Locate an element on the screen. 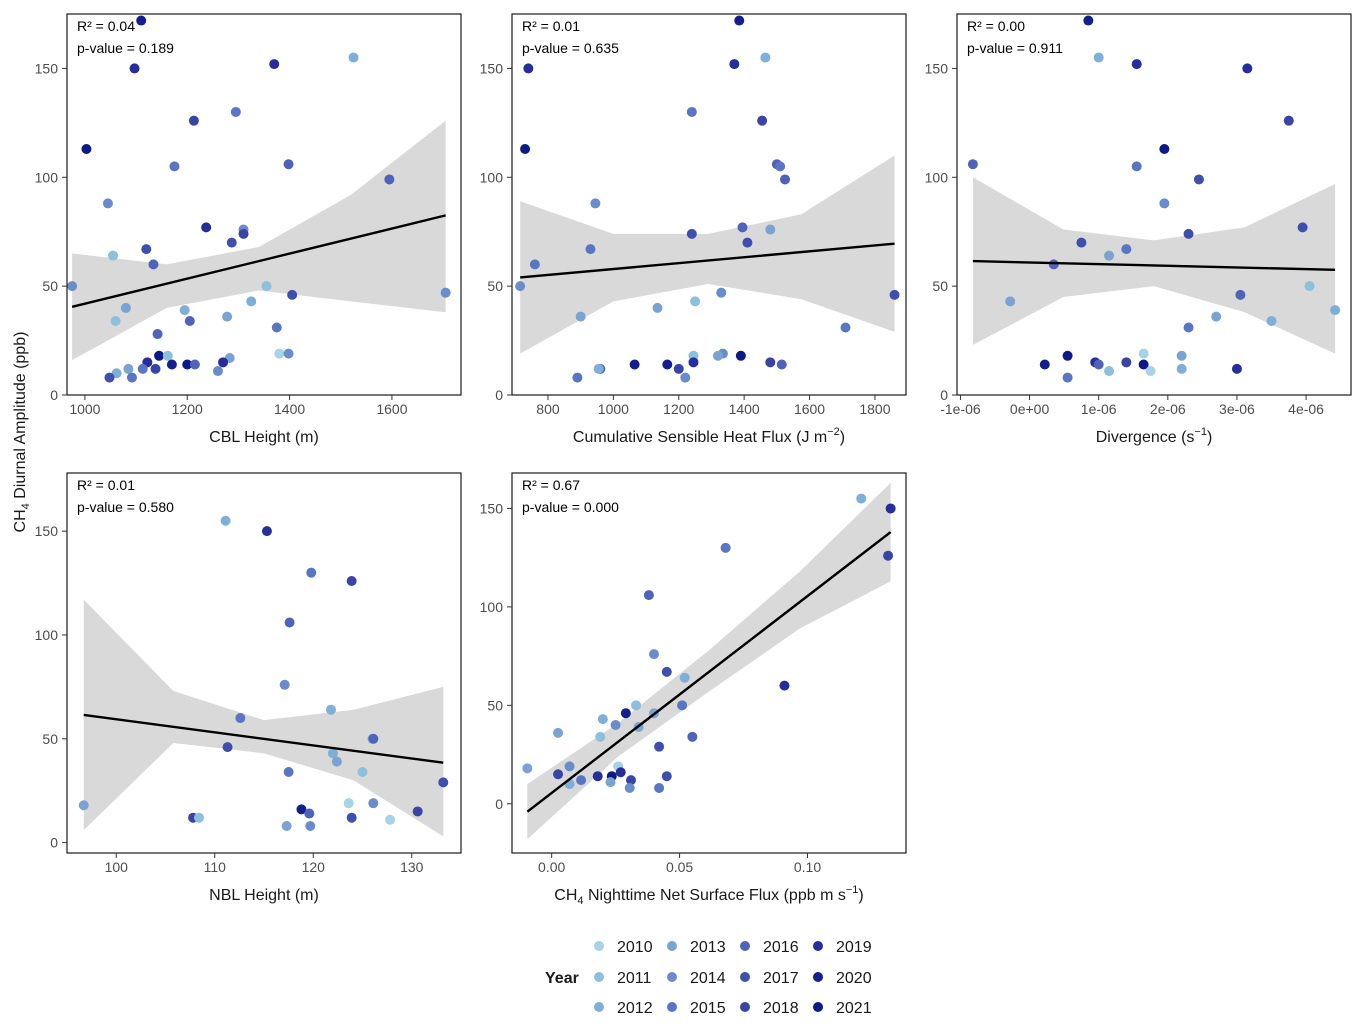 The width and height of the screenshot is (1365, 1027). panel-border is located at coordinates (709, 204).